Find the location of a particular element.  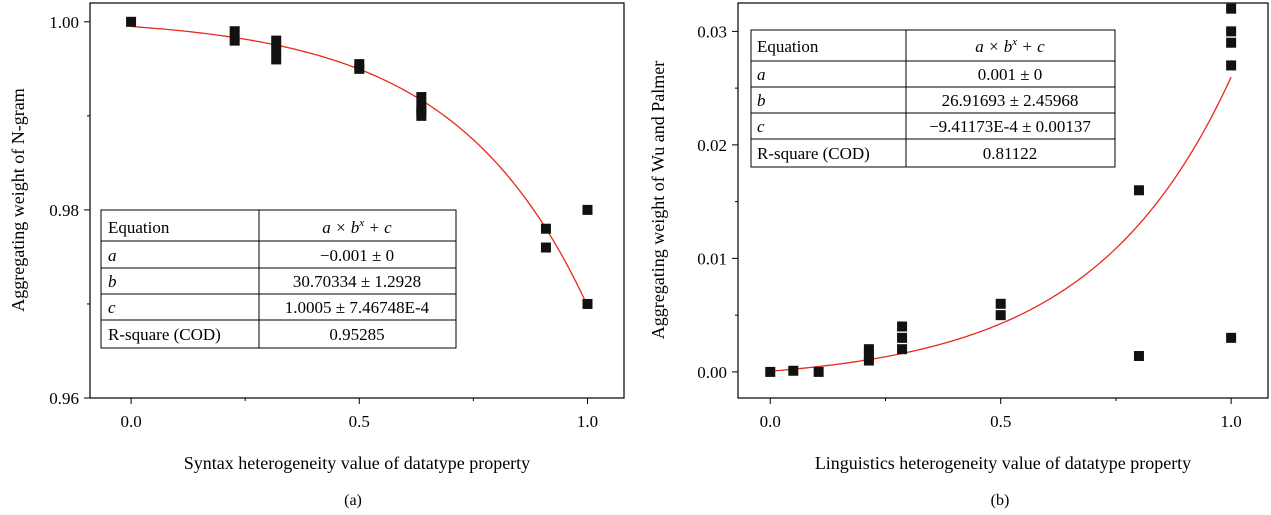

y-tick-label: 1.00 is located at coordinates (64, 22).